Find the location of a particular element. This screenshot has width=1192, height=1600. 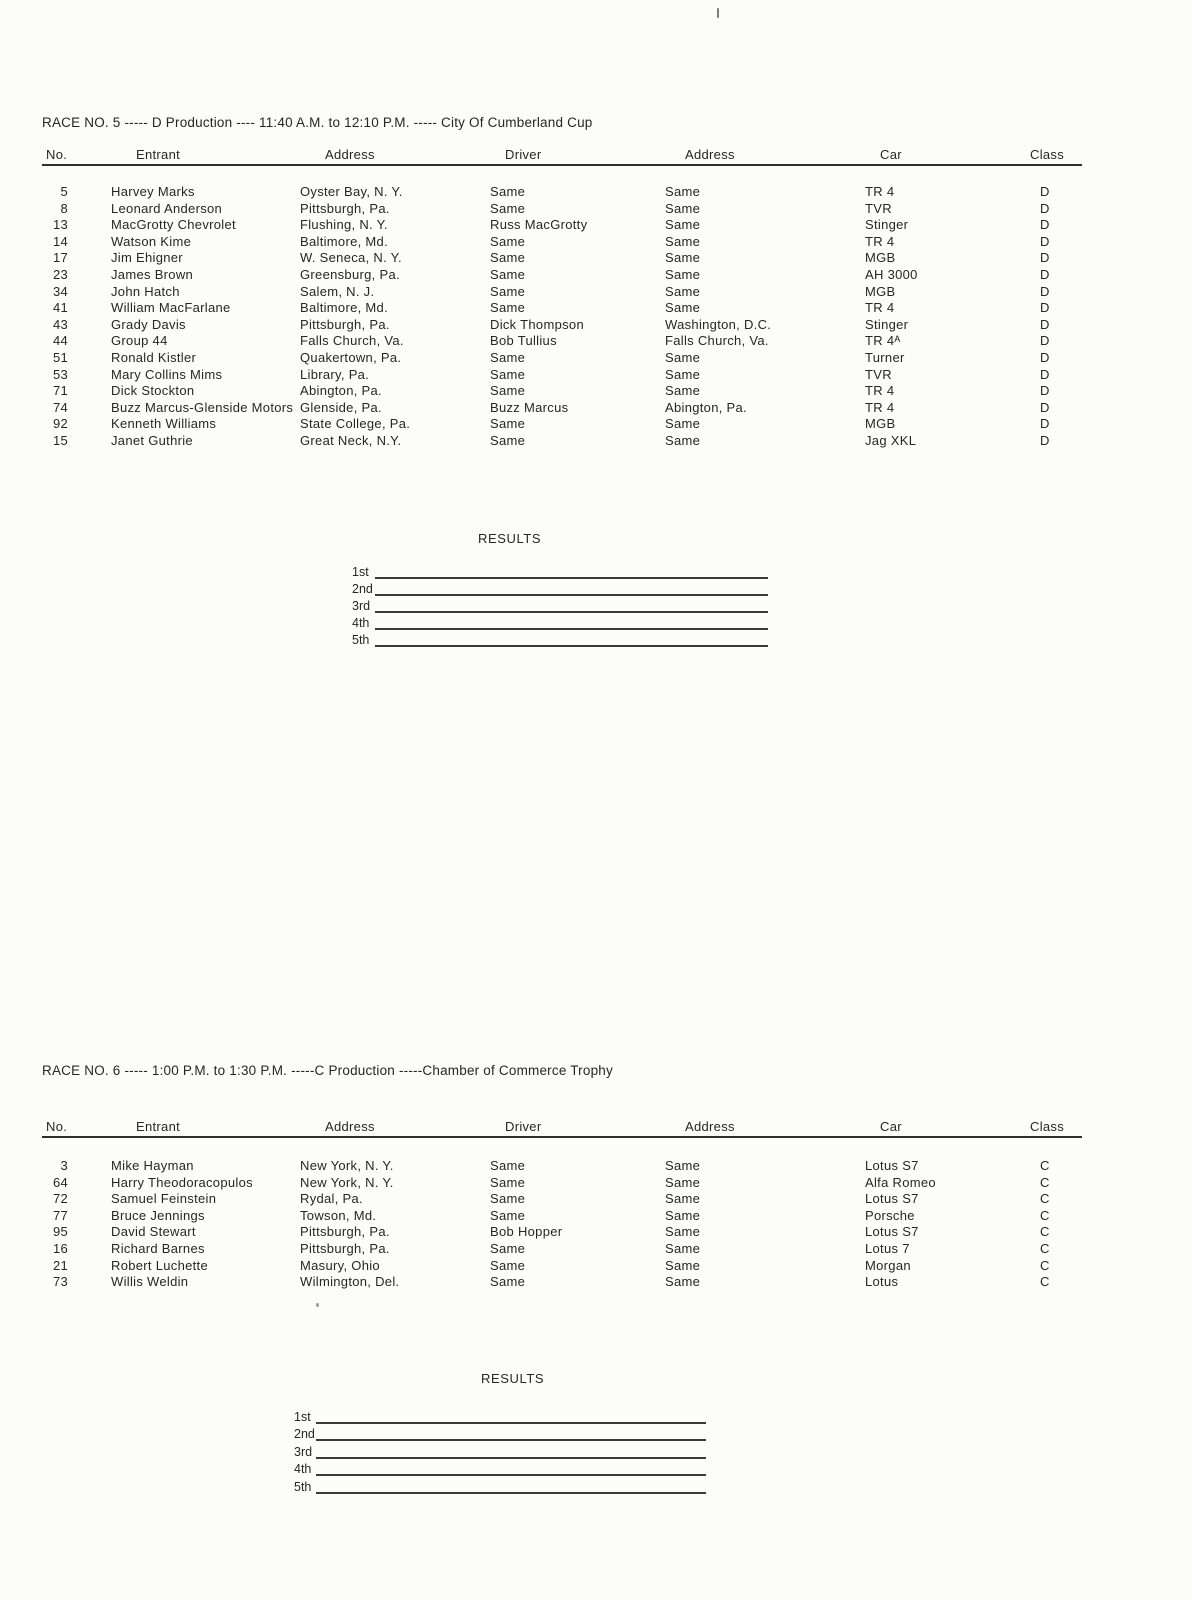

cell-no: 95 is located at coordinates (60, 1232).